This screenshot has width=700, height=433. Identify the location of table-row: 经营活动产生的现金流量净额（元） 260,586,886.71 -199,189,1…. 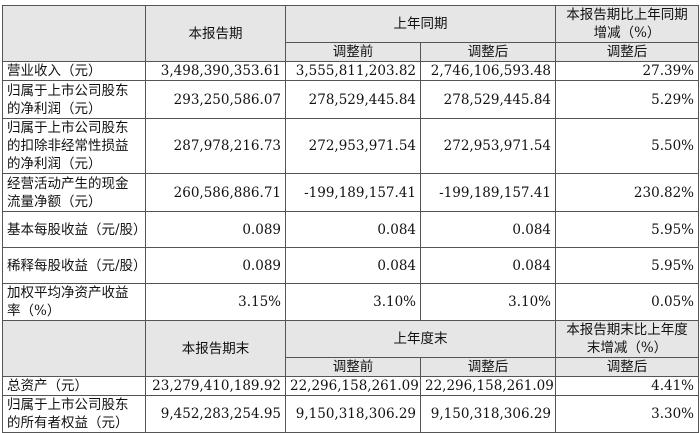
(350, 192).